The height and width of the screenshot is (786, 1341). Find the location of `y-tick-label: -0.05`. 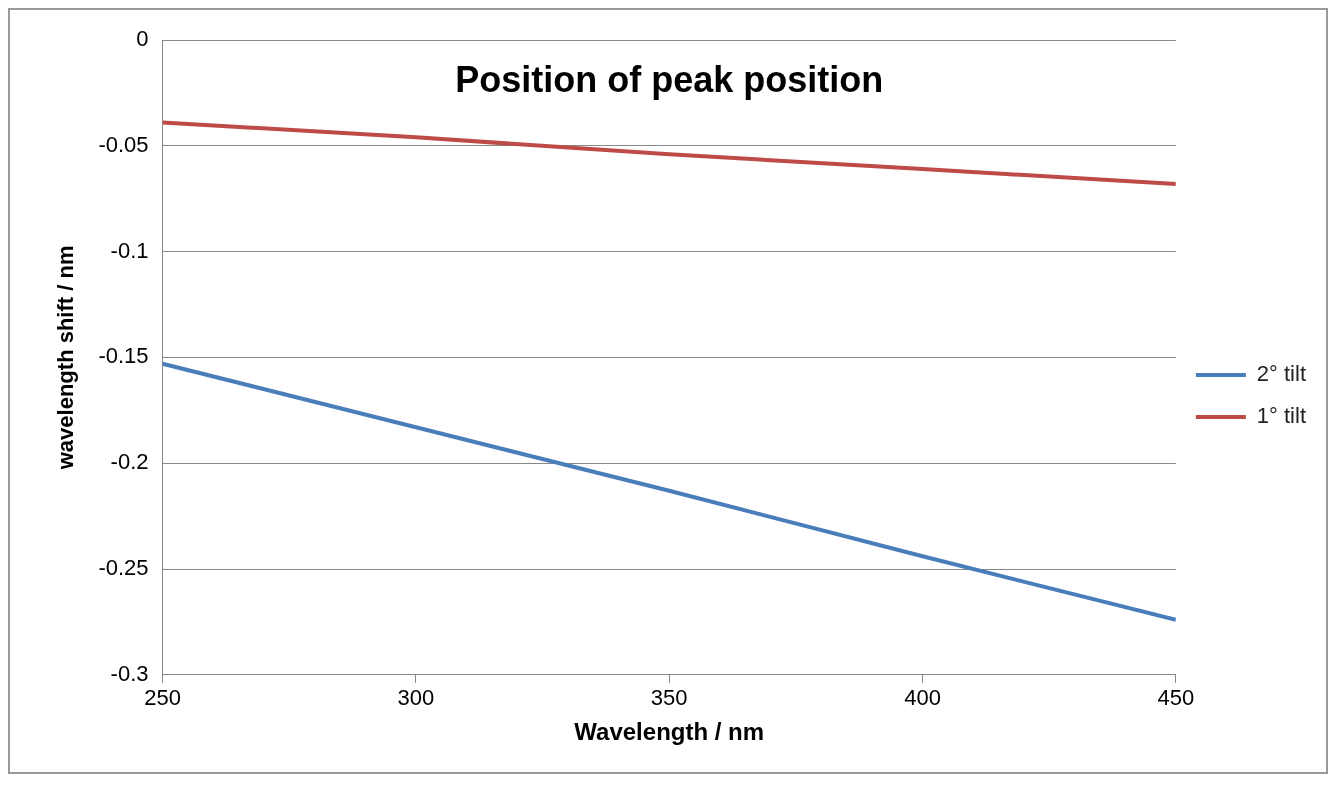

y-tick-label: -0.05 is located at coordinates (123, 144).